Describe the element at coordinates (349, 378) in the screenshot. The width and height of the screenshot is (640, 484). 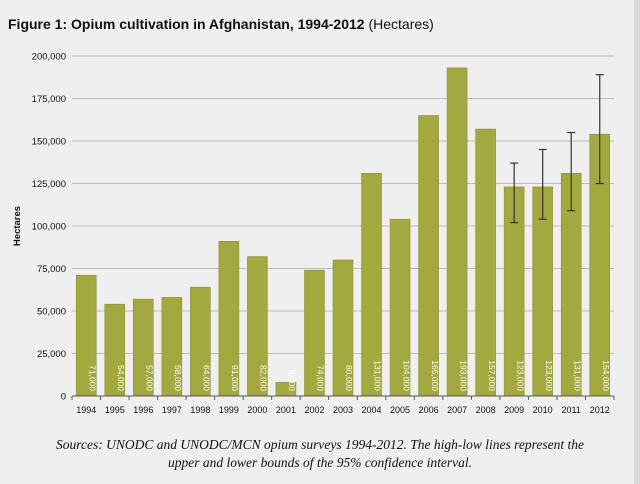
I see `bar-value-label: 80,000` at that location.